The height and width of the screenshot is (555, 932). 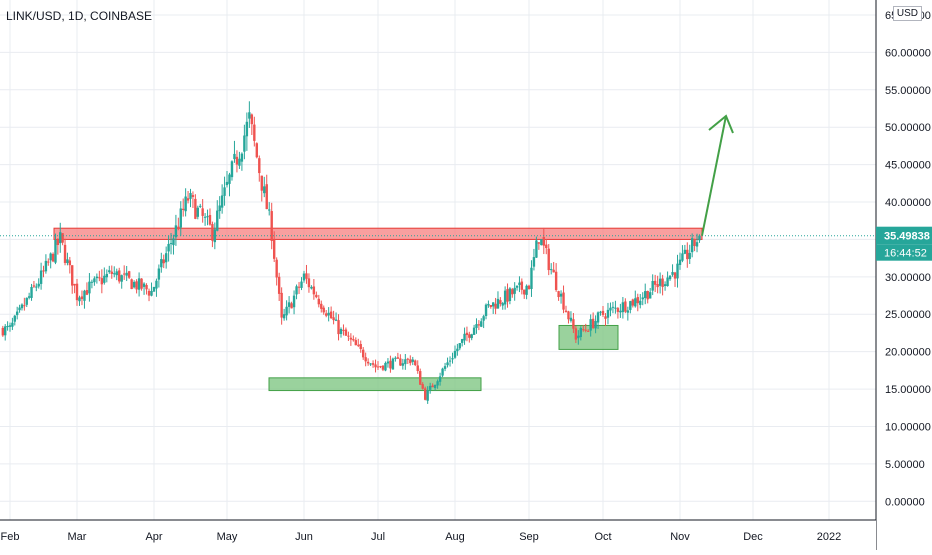 I want to click on last-price-badge, so click(x=904, y=235).